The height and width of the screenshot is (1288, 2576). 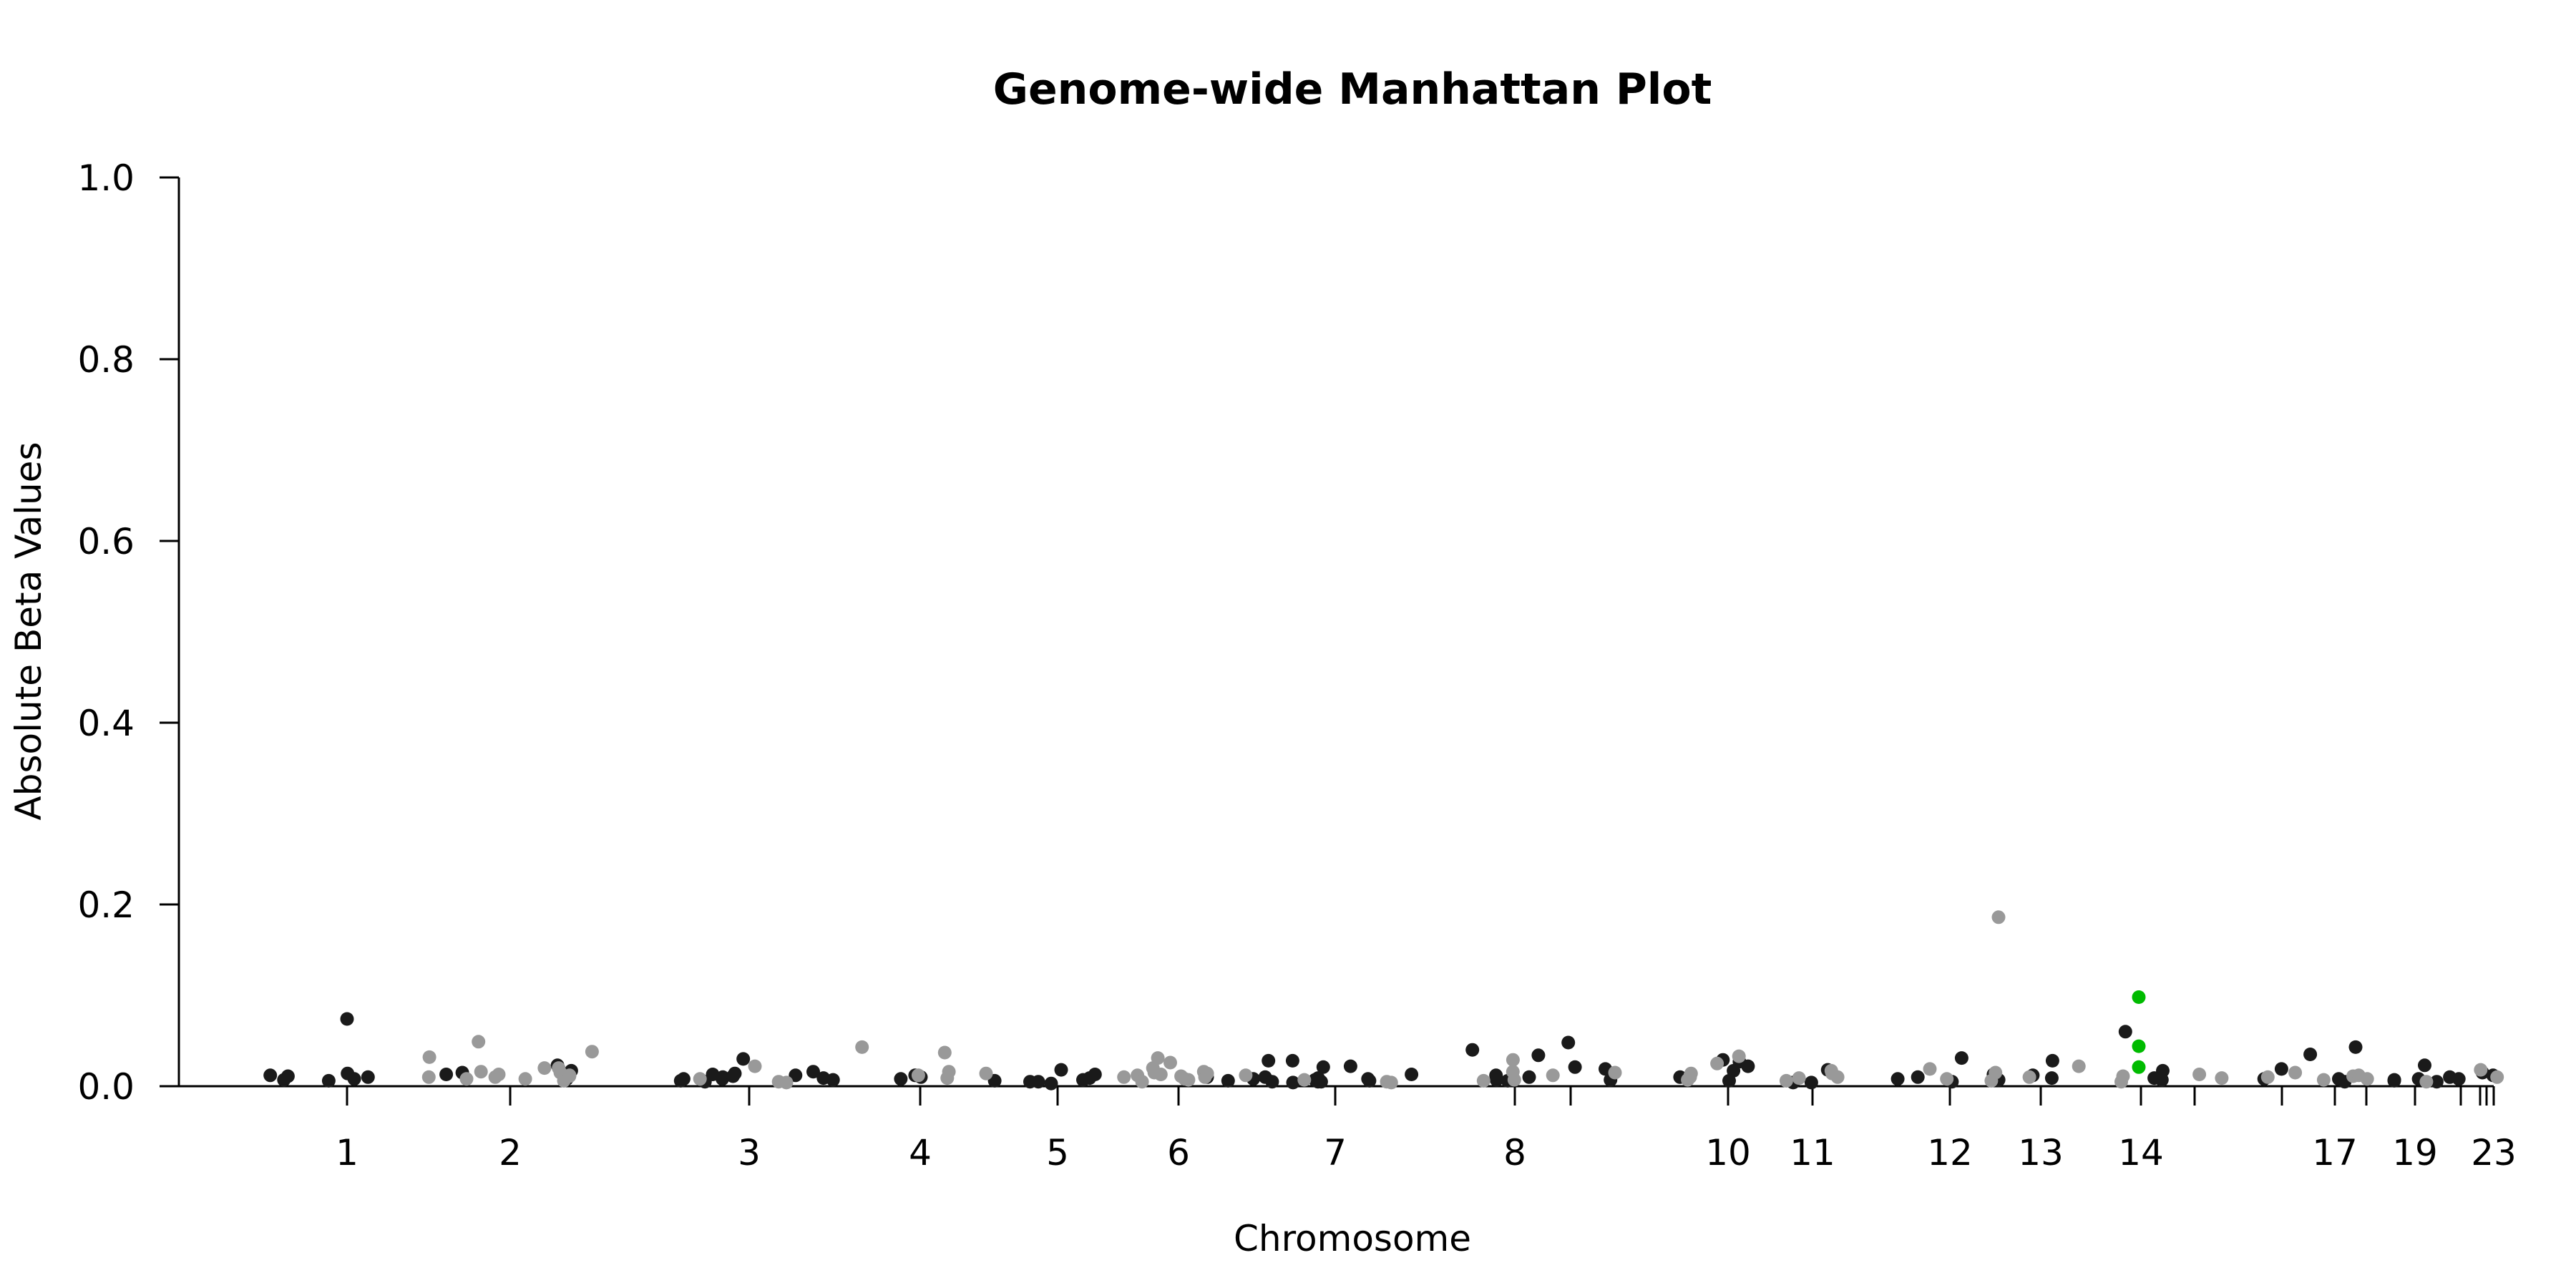 I want to click on x-tick-label: 2, so click(x=510, y=1153).